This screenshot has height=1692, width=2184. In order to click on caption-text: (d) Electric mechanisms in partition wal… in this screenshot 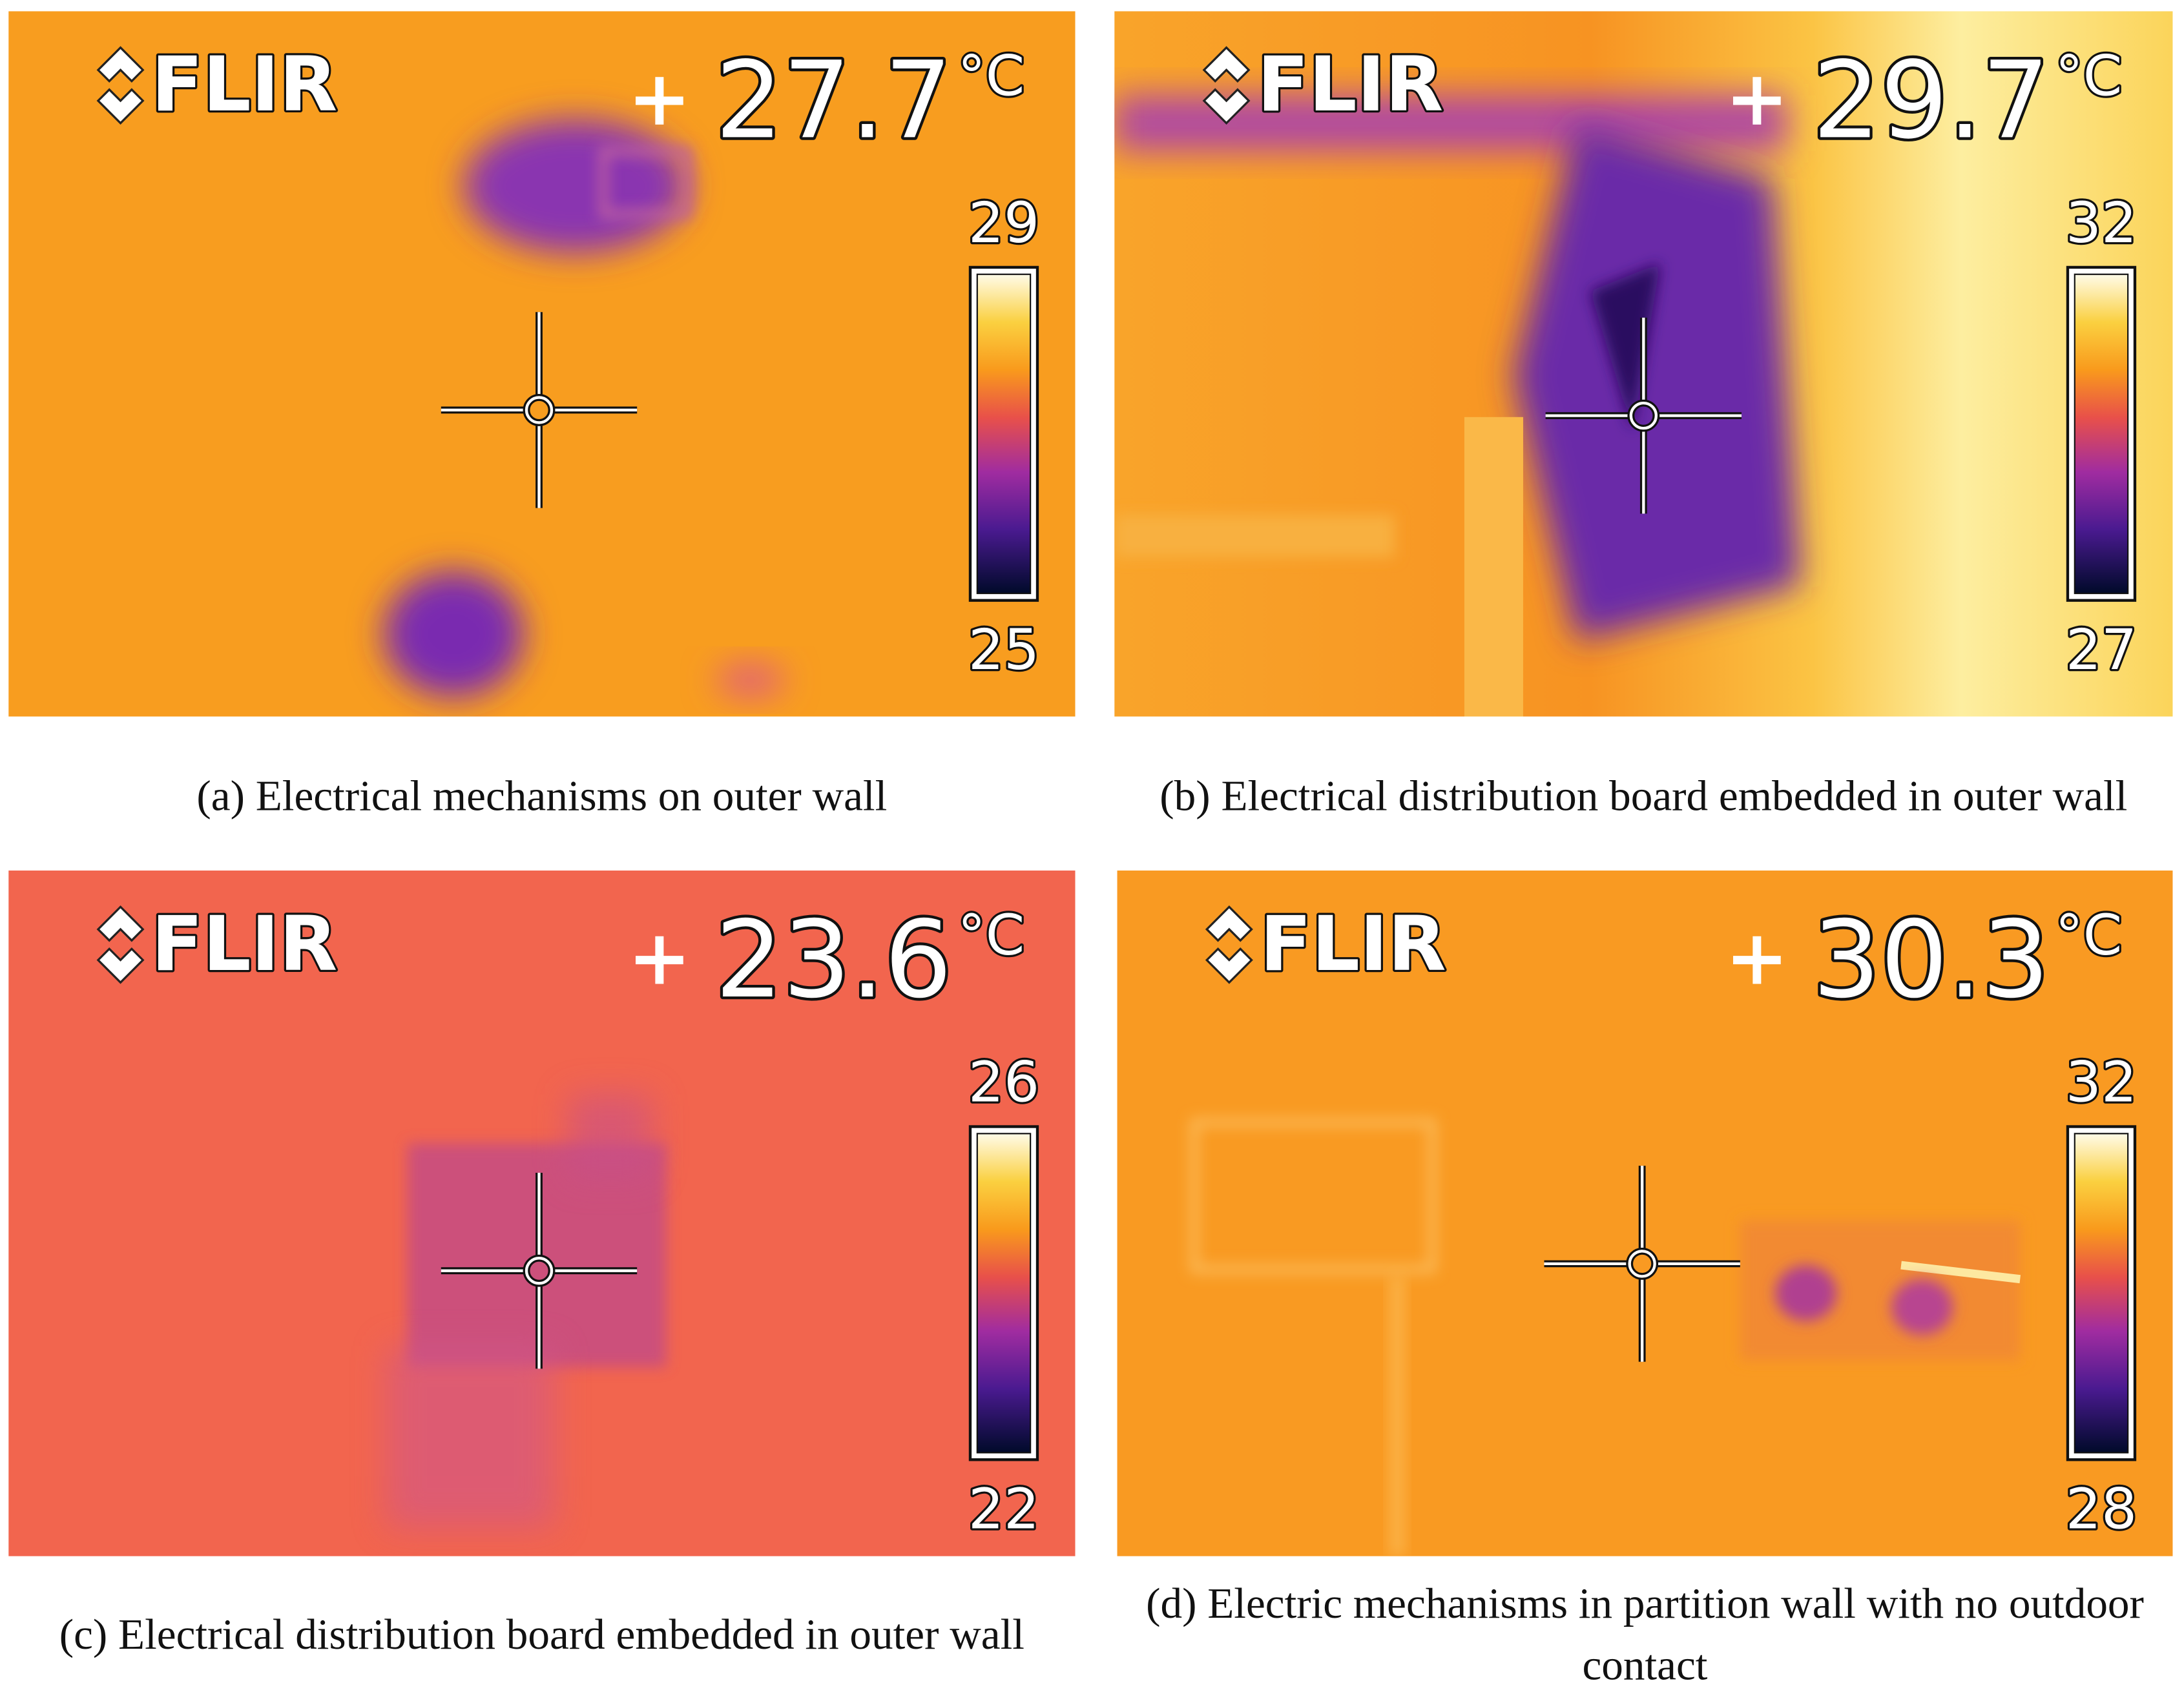, I will do `click(1645, 1633)`.